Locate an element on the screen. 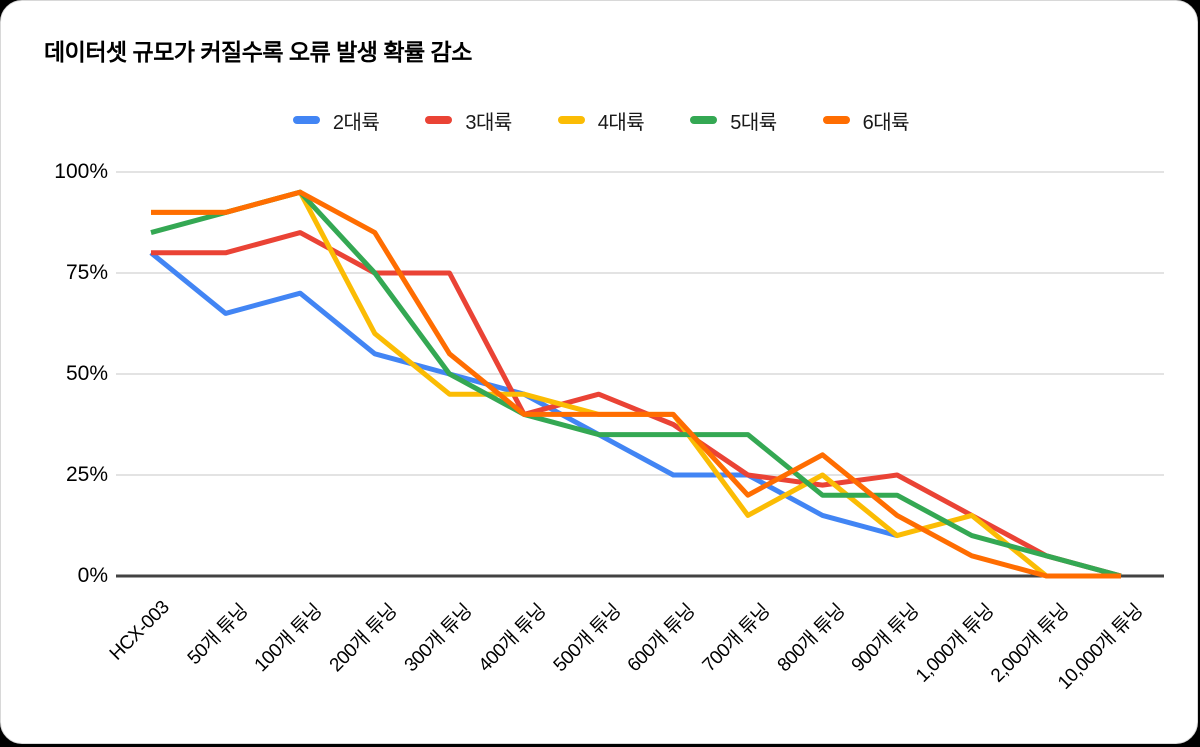  legend-label: 5대륙 is located at coordinates (753, 122).